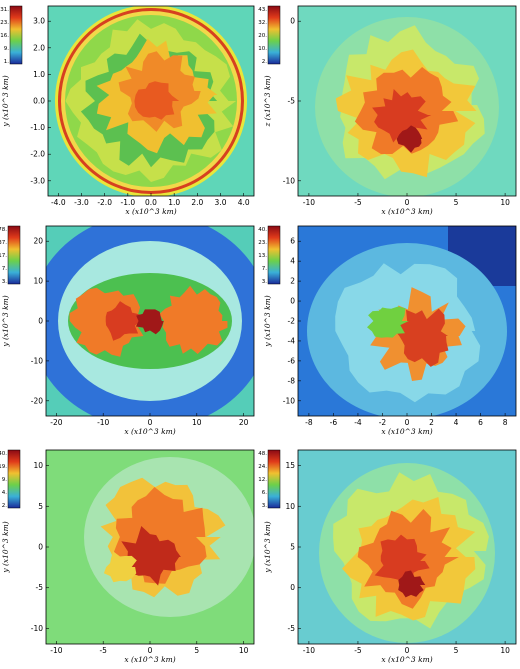 This screenshot has height=669, width=520. What do you see at coordinates (4, 23) in the screenshot?
I see `colorbar-label: 23.` at bounding box center [4, 23].